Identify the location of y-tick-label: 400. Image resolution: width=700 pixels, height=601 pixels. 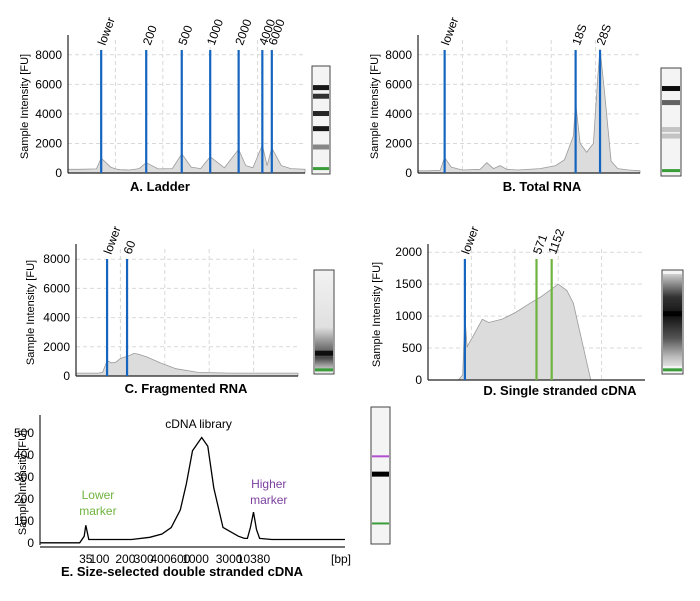
(24, 455).